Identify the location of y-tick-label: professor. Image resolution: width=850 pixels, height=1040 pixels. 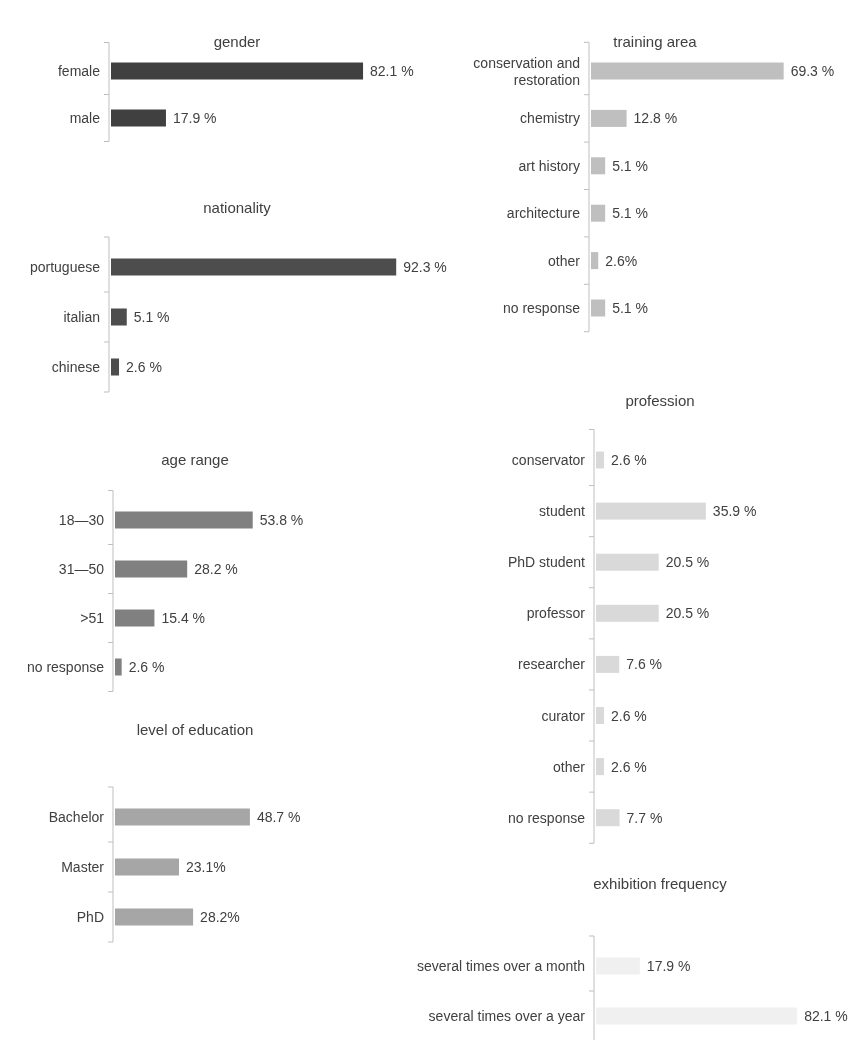
(556, 613).